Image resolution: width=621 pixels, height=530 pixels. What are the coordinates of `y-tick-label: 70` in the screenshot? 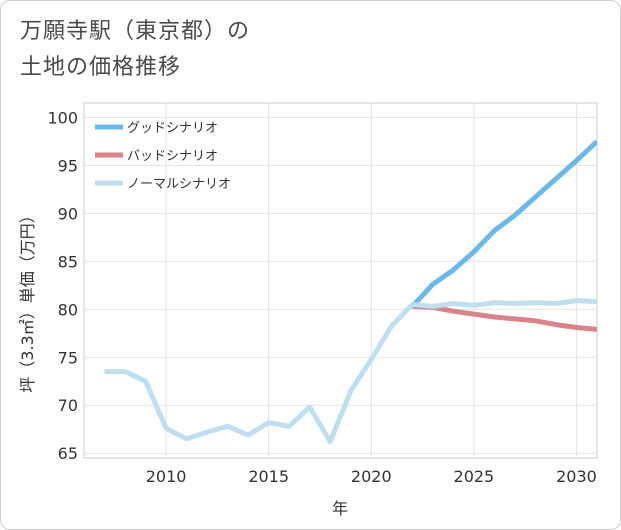 It's located at (68, 405).